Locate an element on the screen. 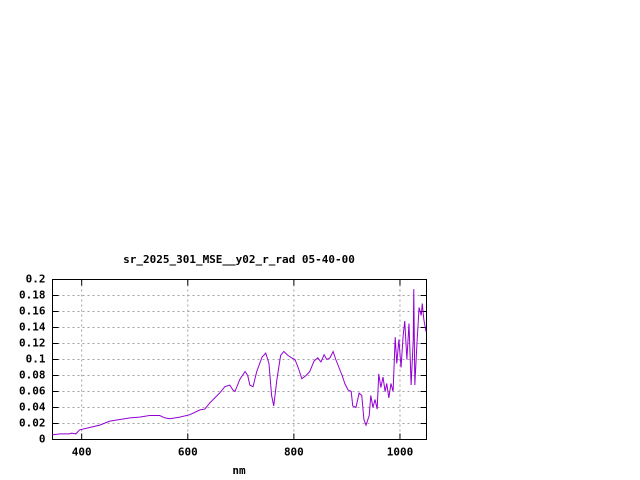 The width and height of the screenshot is (640, 480). y-tick-label: 0.16 is located at coordinates (32, 311).